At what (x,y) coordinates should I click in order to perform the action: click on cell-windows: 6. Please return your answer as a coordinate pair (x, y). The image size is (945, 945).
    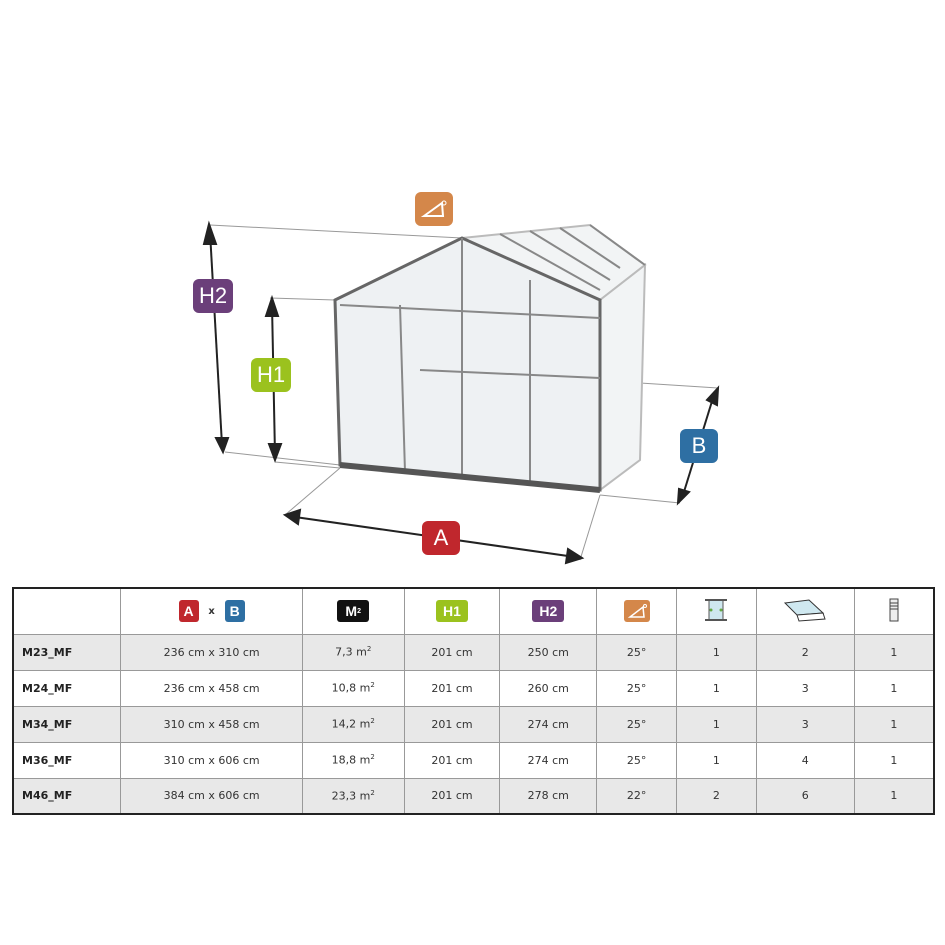
    Looking at the image, I should click on (805, 796).